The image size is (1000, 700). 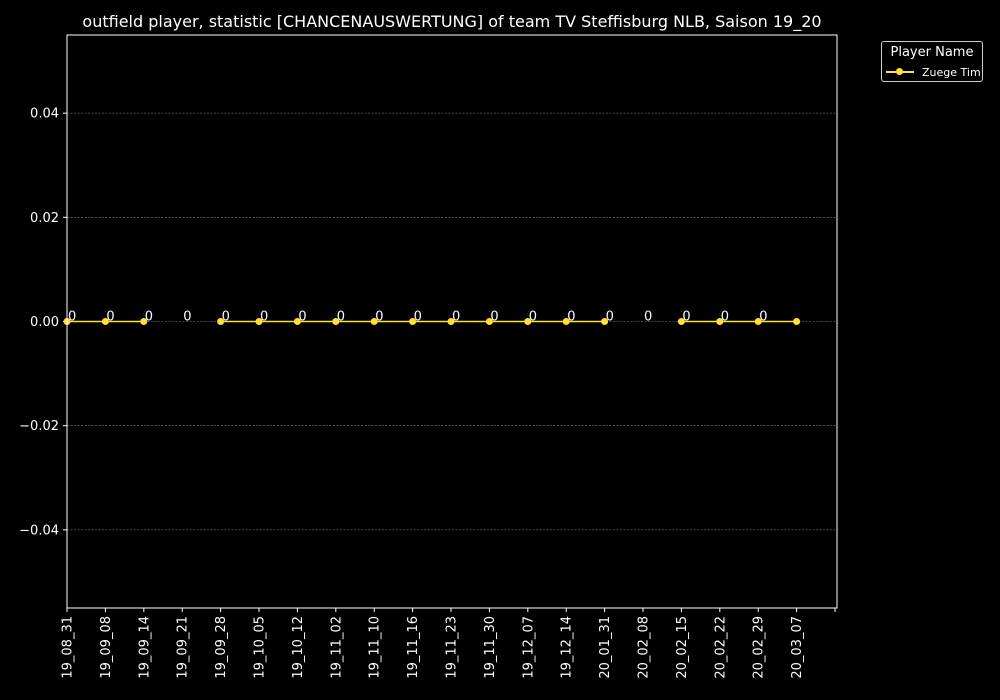 What do you see at coordinates (44, 322) in the screenshot?
I see `y-tick-label: 0.00` at bounding box center [44, 322].